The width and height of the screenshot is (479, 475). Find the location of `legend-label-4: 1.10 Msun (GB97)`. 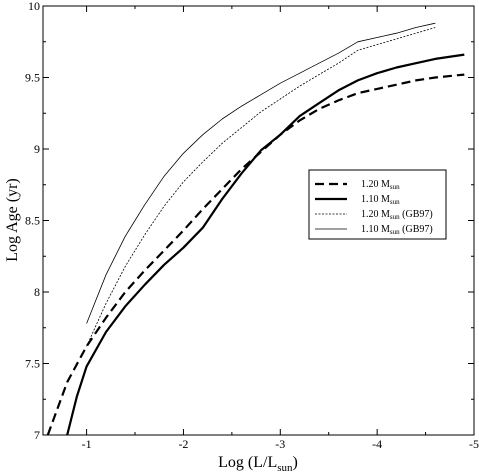

legend-label-4: 1.10 Msun (GB97) is located at coordinates (397, 230).